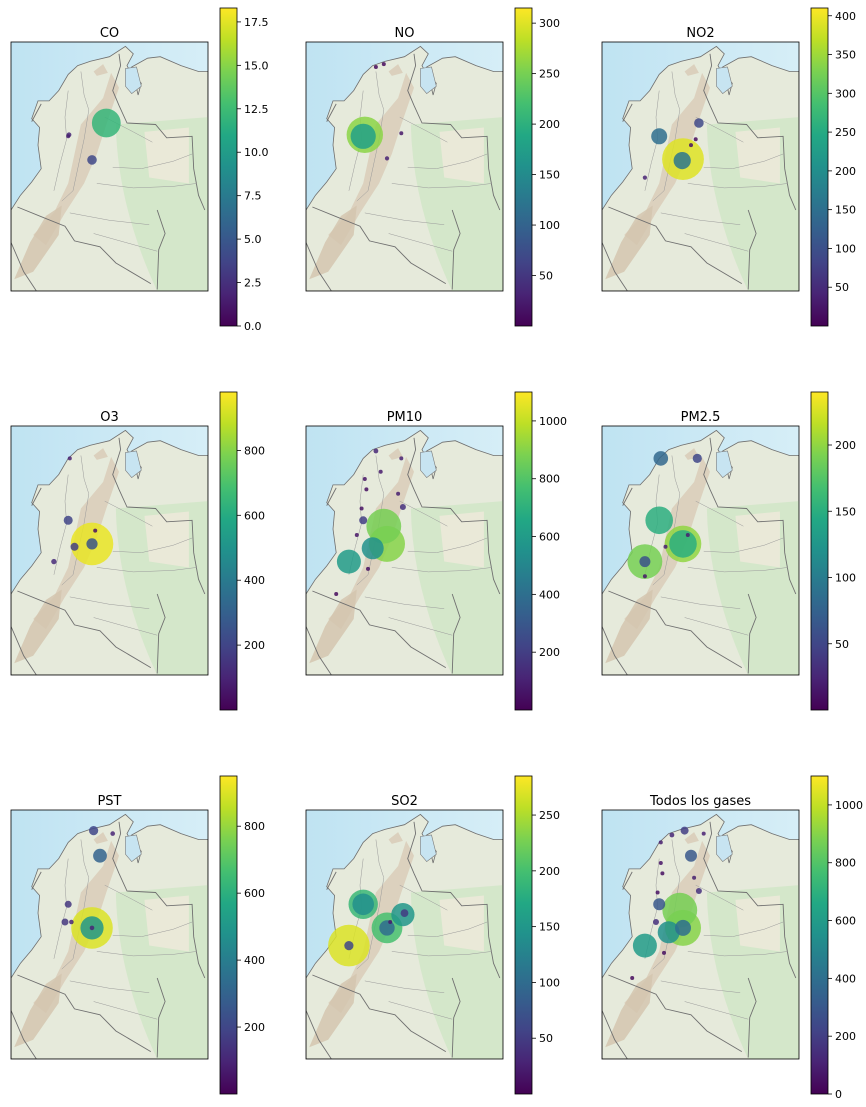  I want to click on subplot-so2: SO2 50 100 150 200 250, so click(432, 935).